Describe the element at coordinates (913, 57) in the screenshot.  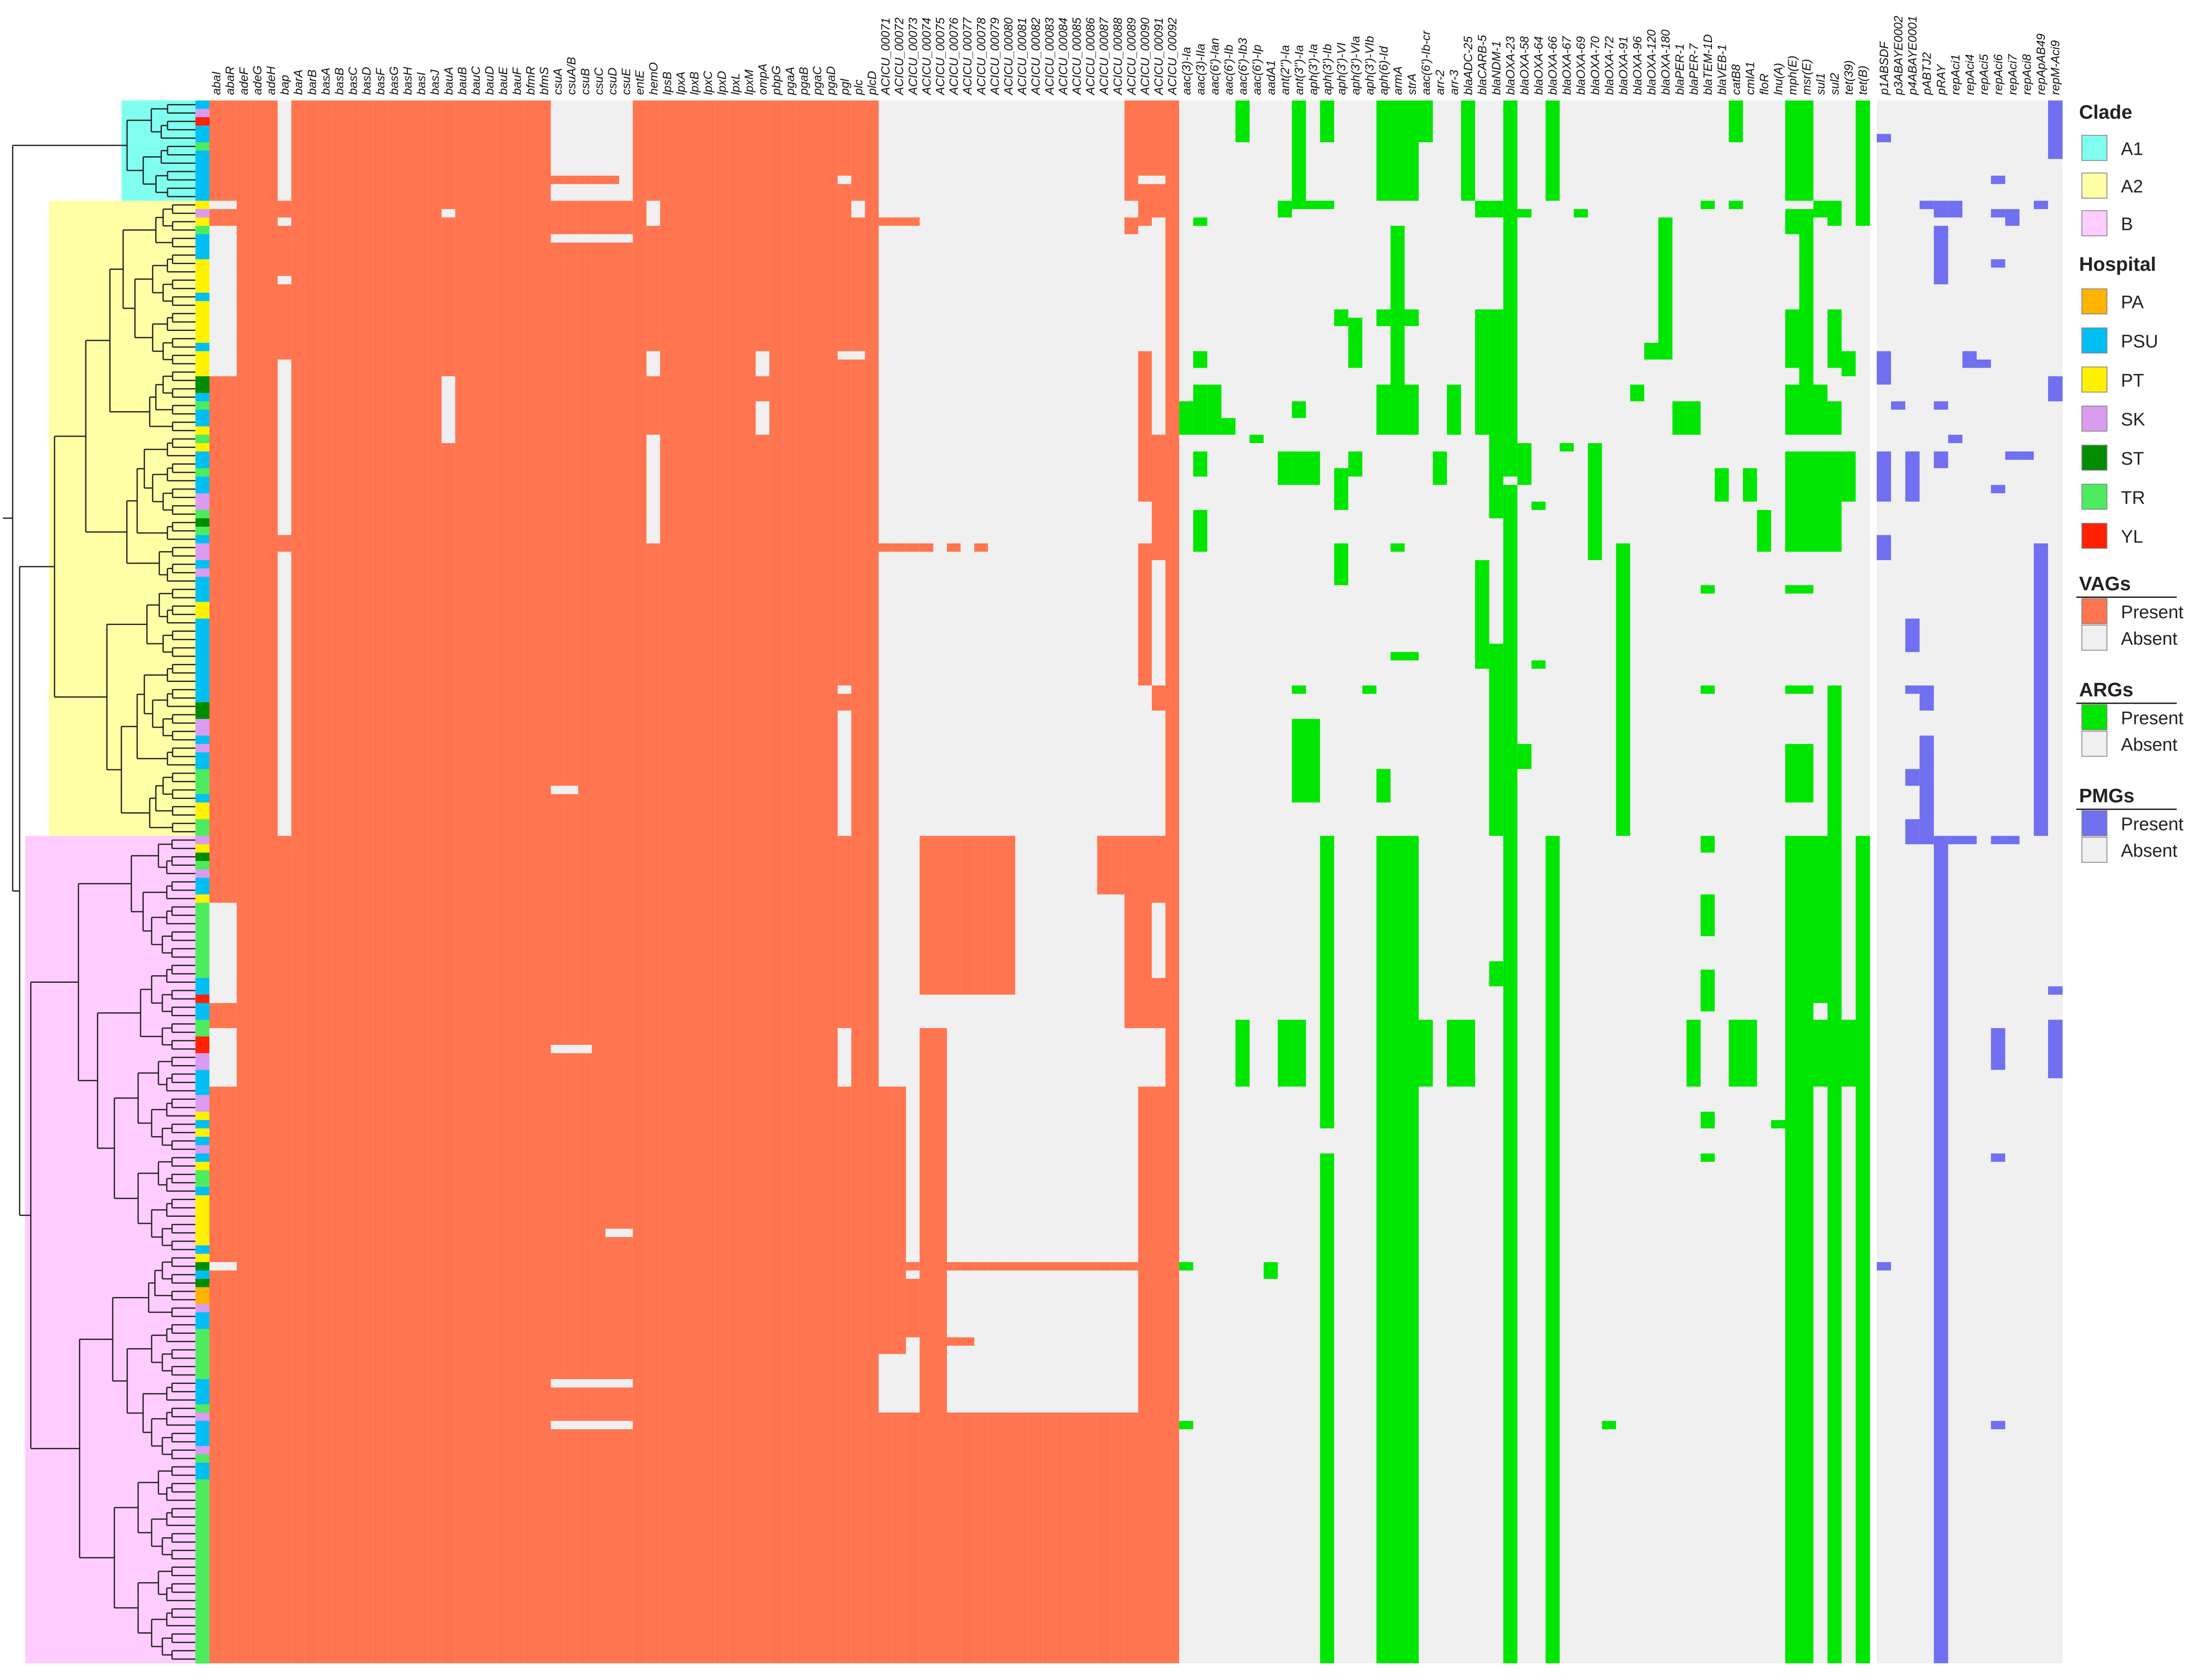
I see `gene-label: ACICU_00073` at that location.